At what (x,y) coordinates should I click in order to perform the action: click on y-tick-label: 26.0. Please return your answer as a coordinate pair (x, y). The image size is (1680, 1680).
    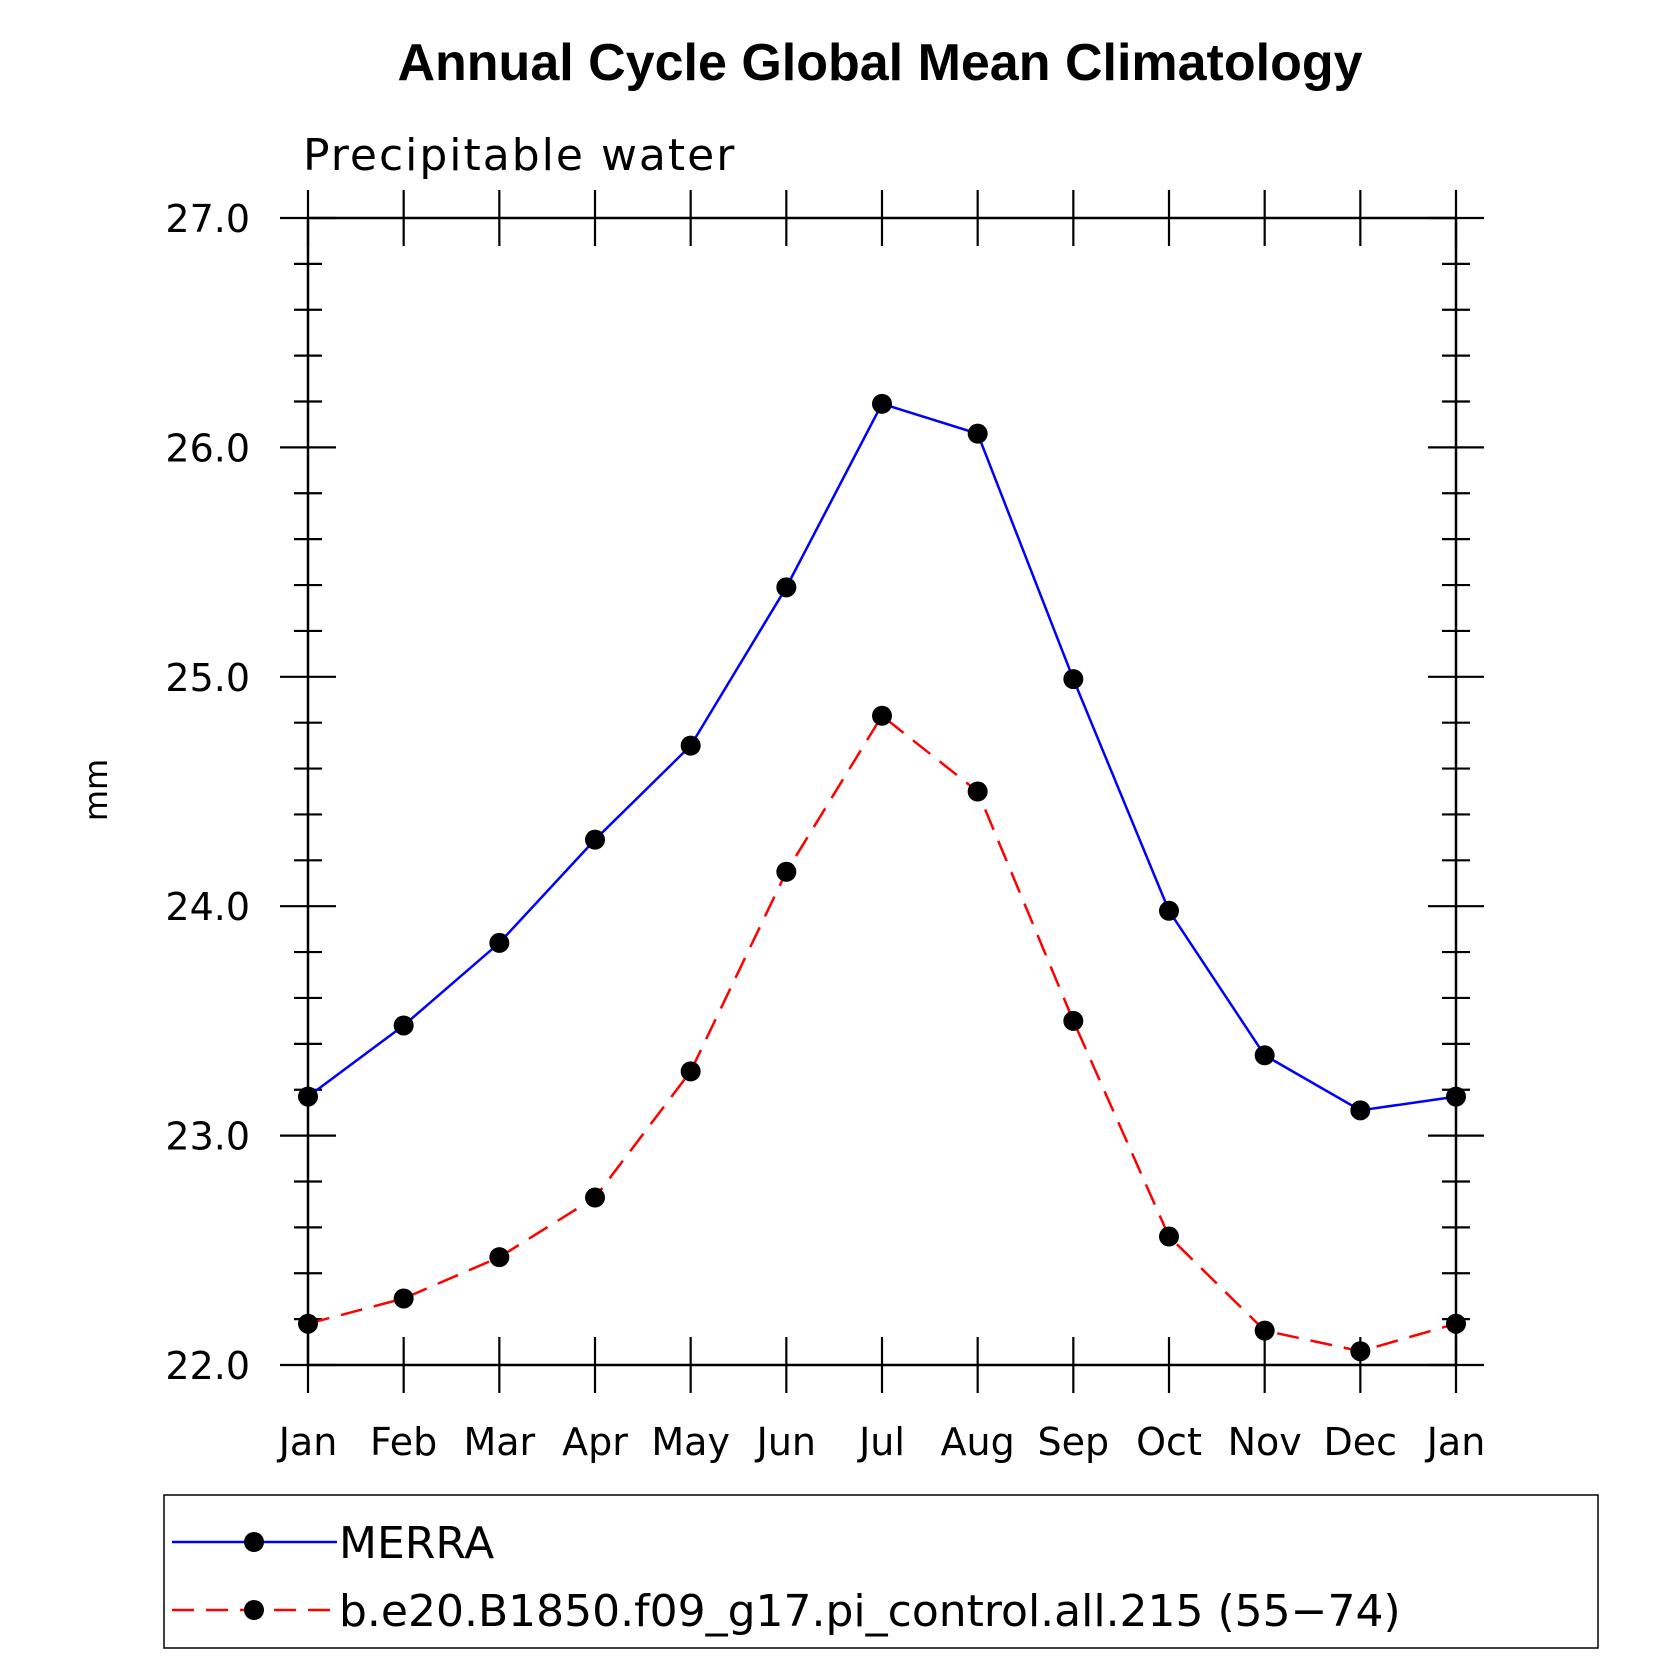
    Looking at the image, I should click on (207, 448).